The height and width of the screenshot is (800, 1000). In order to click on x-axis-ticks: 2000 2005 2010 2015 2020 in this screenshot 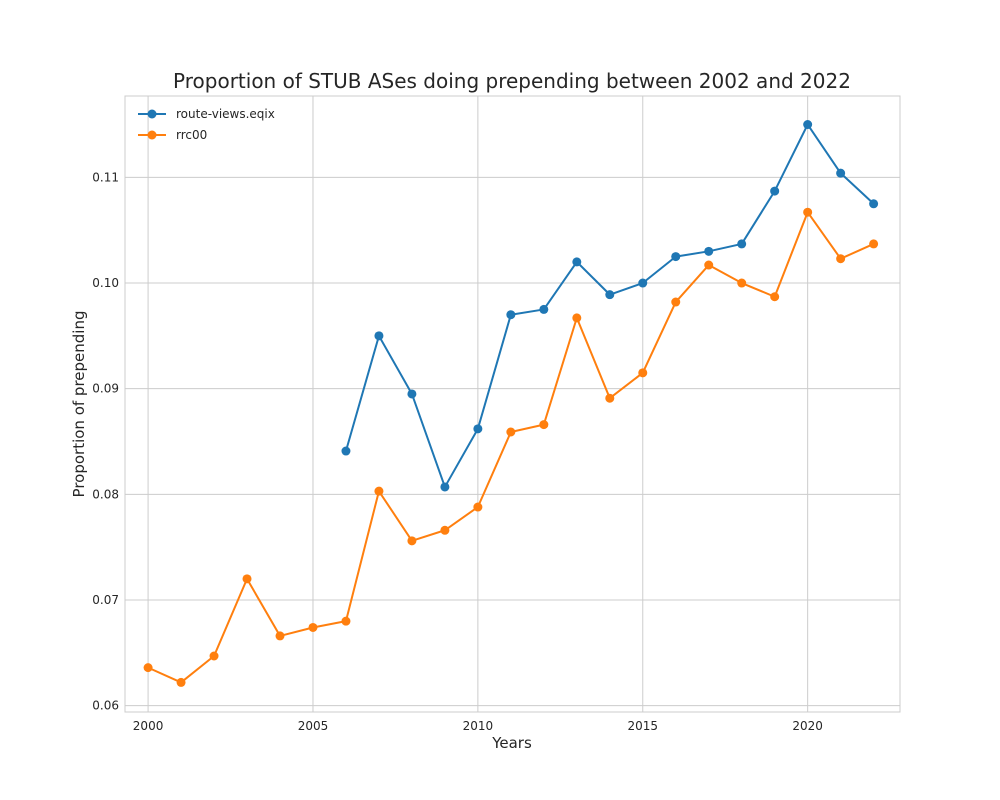, I will do `click(478, 726)`.